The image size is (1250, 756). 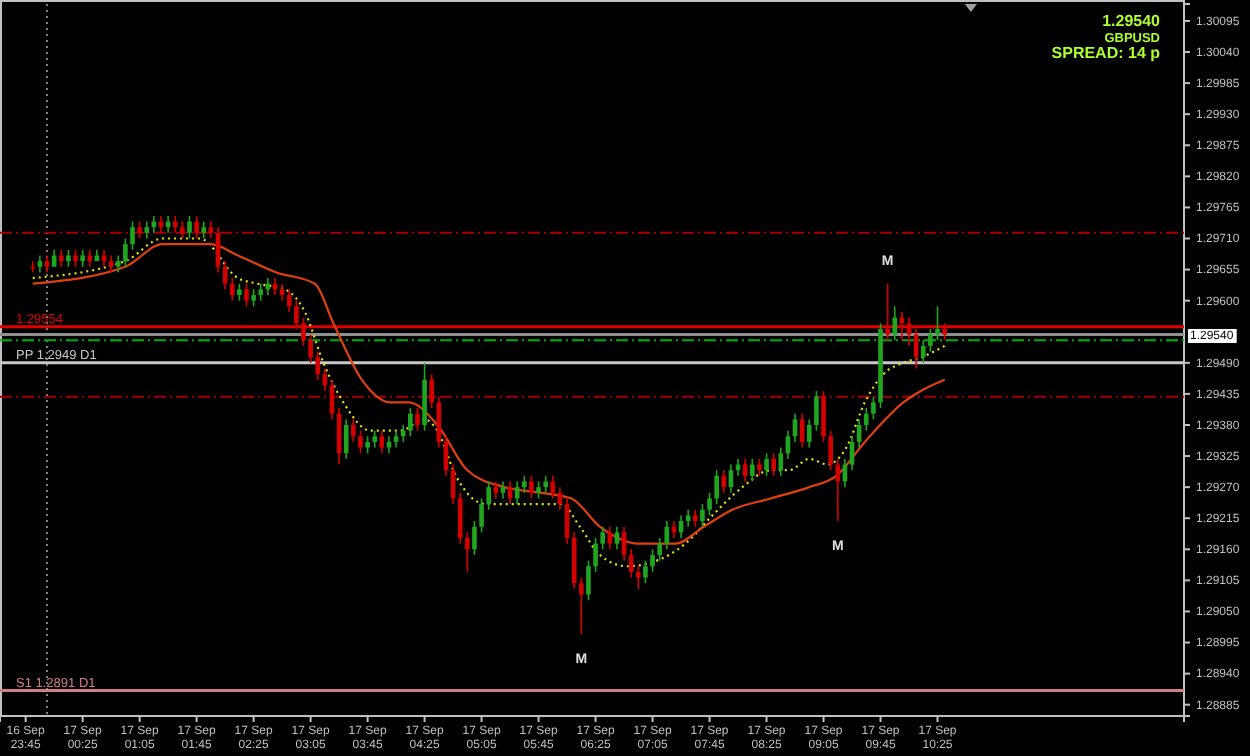 What do you see at coordinates (1132, 21) in the screenshot?
I see `annotation: 1.29540` at bounding box center [1132, 21].